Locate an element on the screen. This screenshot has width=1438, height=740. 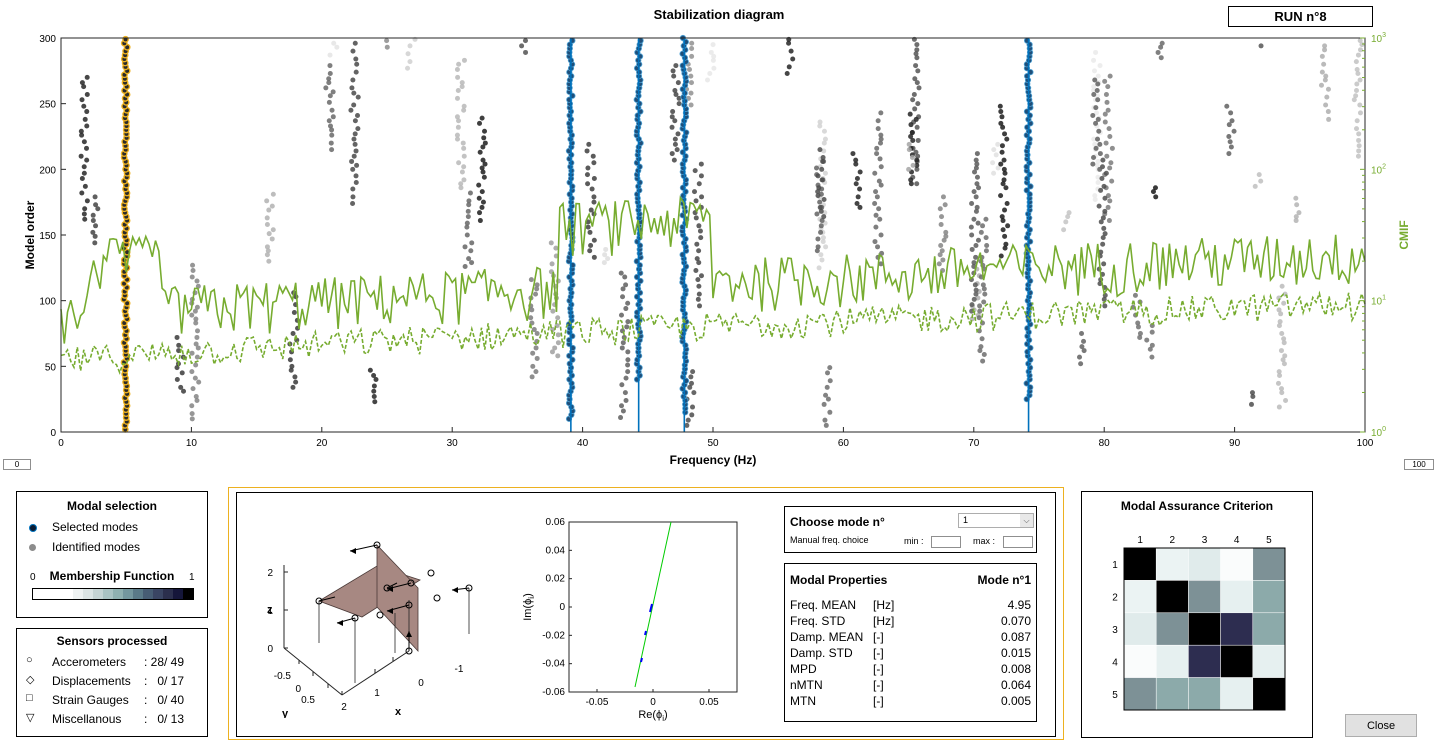
freq-range-max-input: 100 is located at coordinates (1419, 464).